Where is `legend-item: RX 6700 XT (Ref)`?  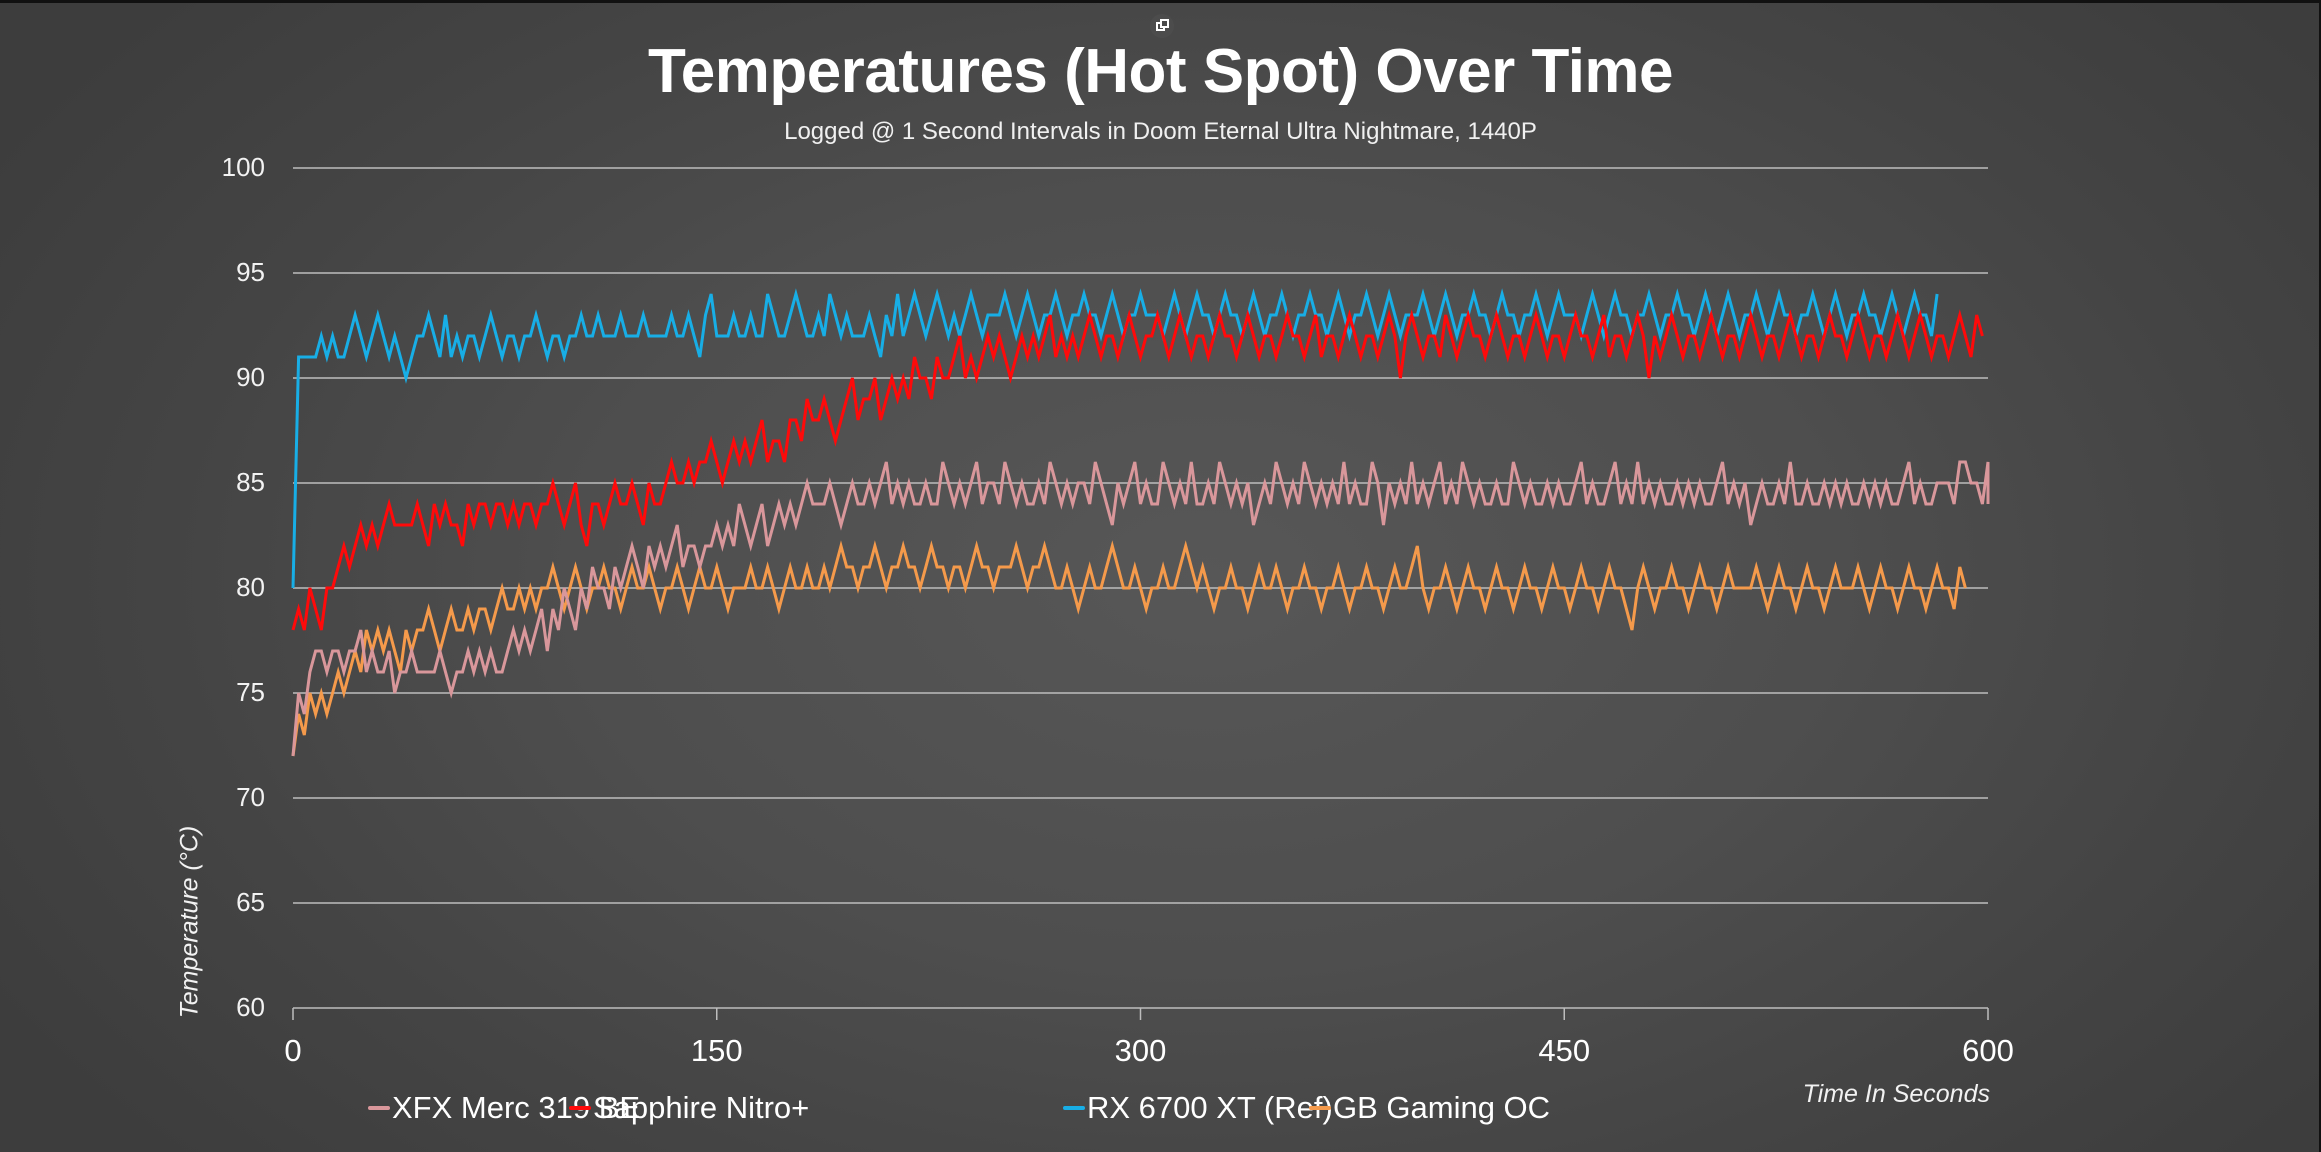
legend-item: RX 6700 XT (Ref) is located at coordinates (1198, 1108).